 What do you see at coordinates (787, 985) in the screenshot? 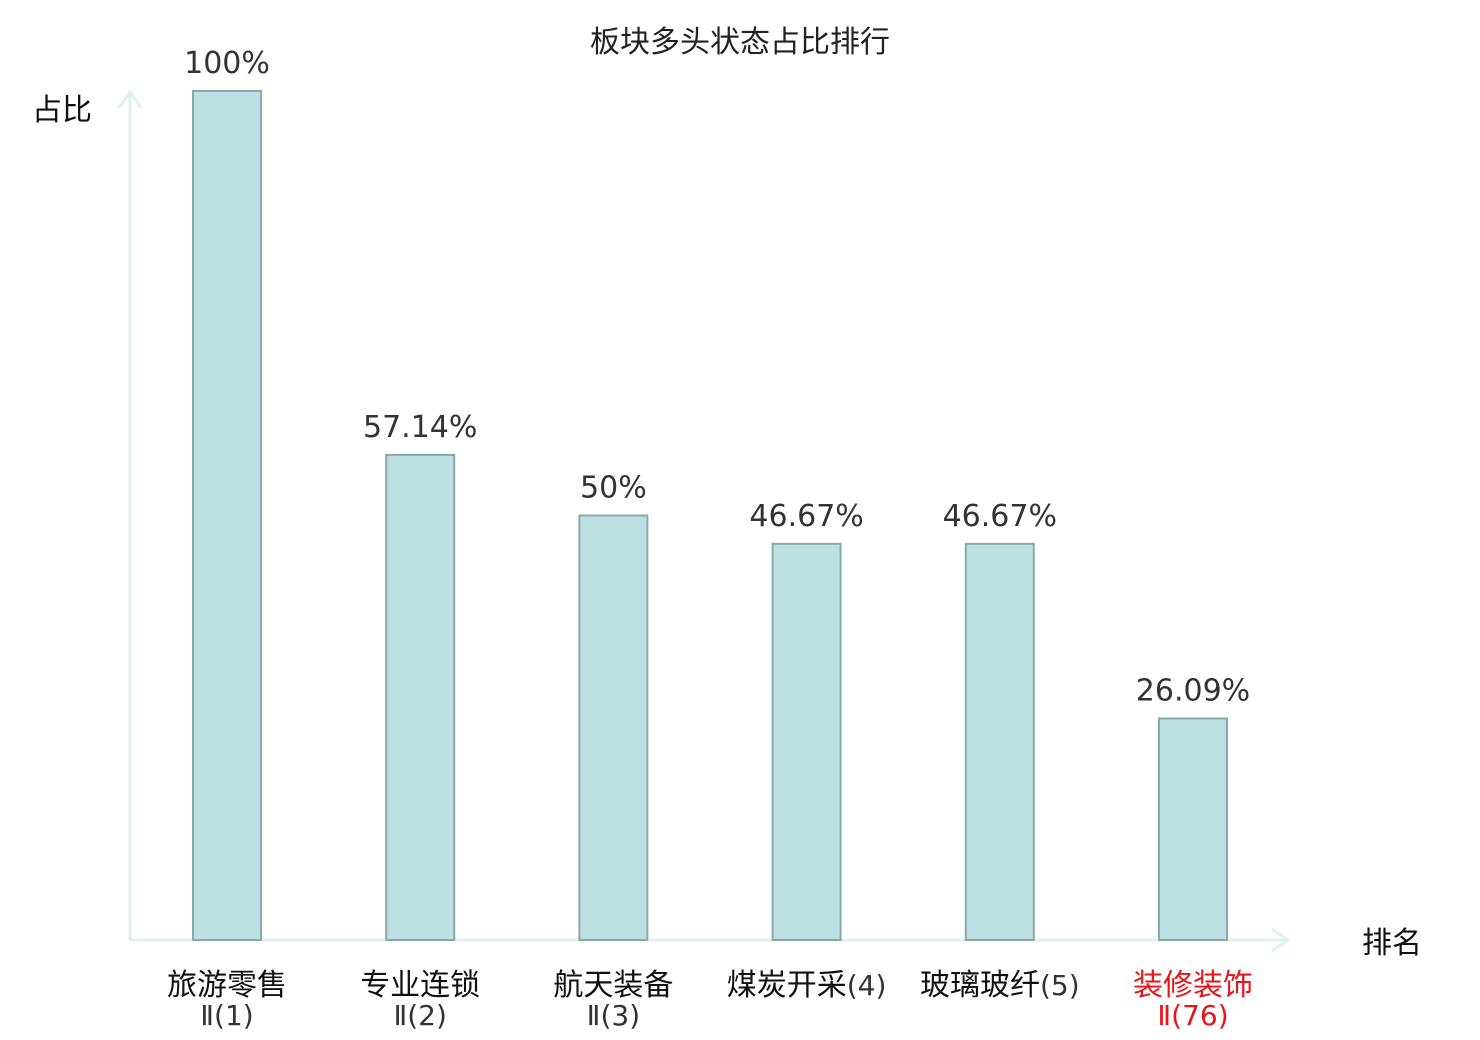
I see `x-tick-name: 煤炭开采` at bounding box center [787, 985].